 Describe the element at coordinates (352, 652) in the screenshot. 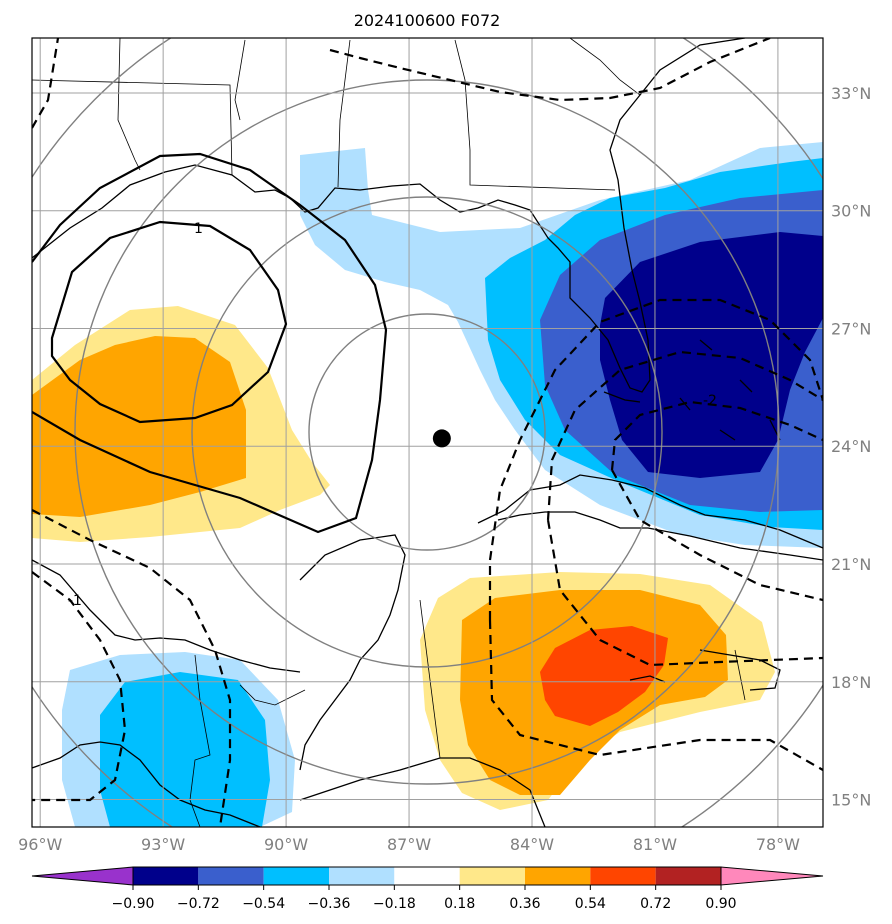

I see `yucatan-coastline` at that location.